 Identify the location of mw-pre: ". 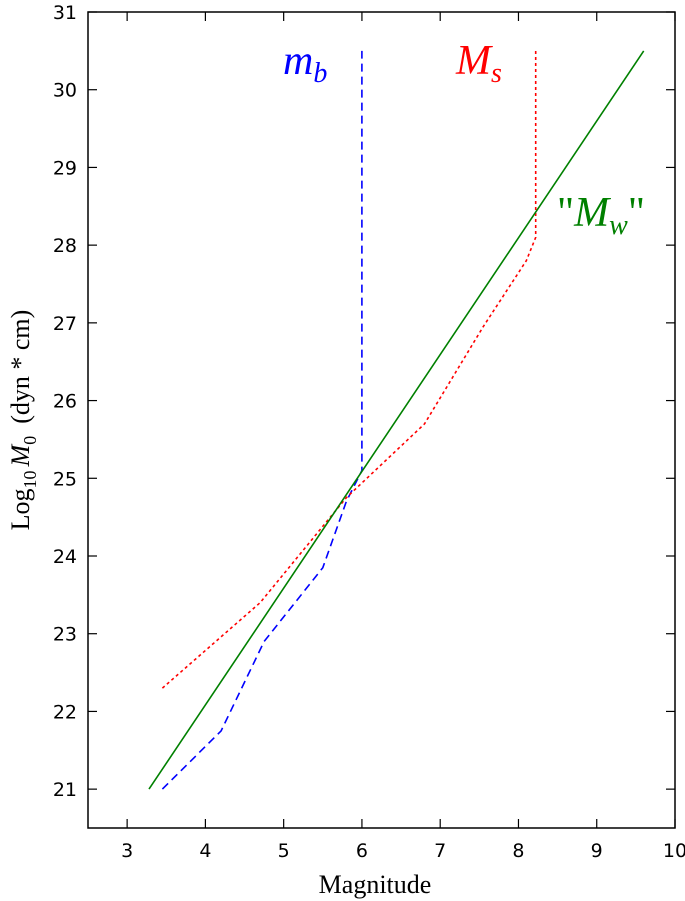
(565, 213).